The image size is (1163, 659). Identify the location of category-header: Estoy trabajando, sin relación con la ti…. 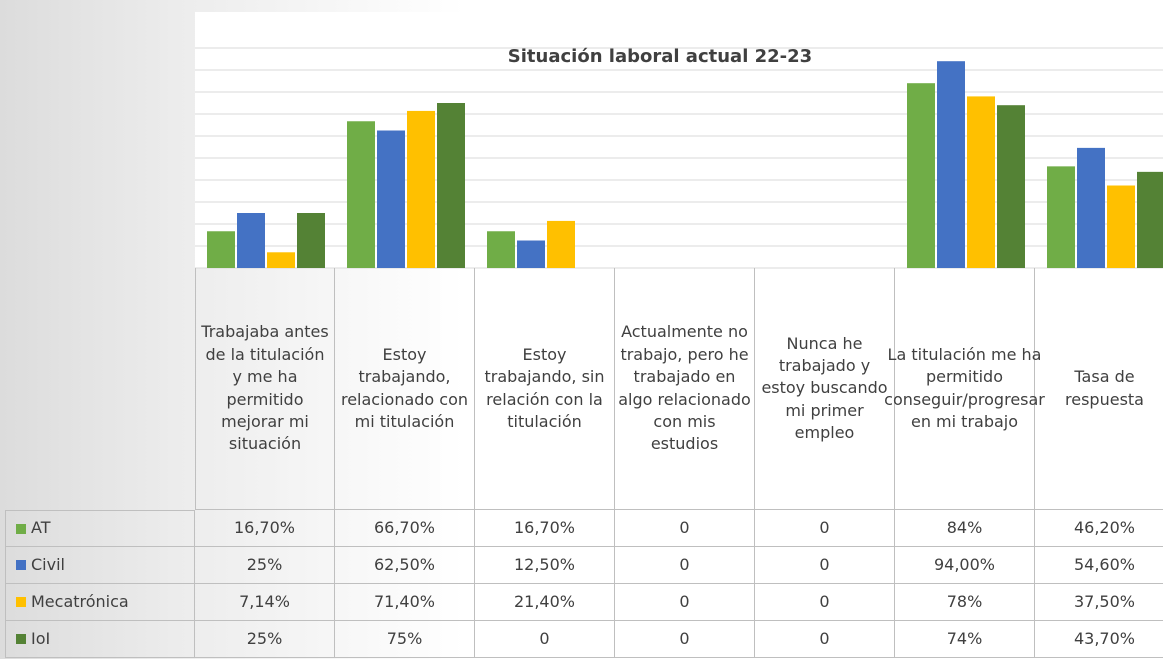
(545, 389).